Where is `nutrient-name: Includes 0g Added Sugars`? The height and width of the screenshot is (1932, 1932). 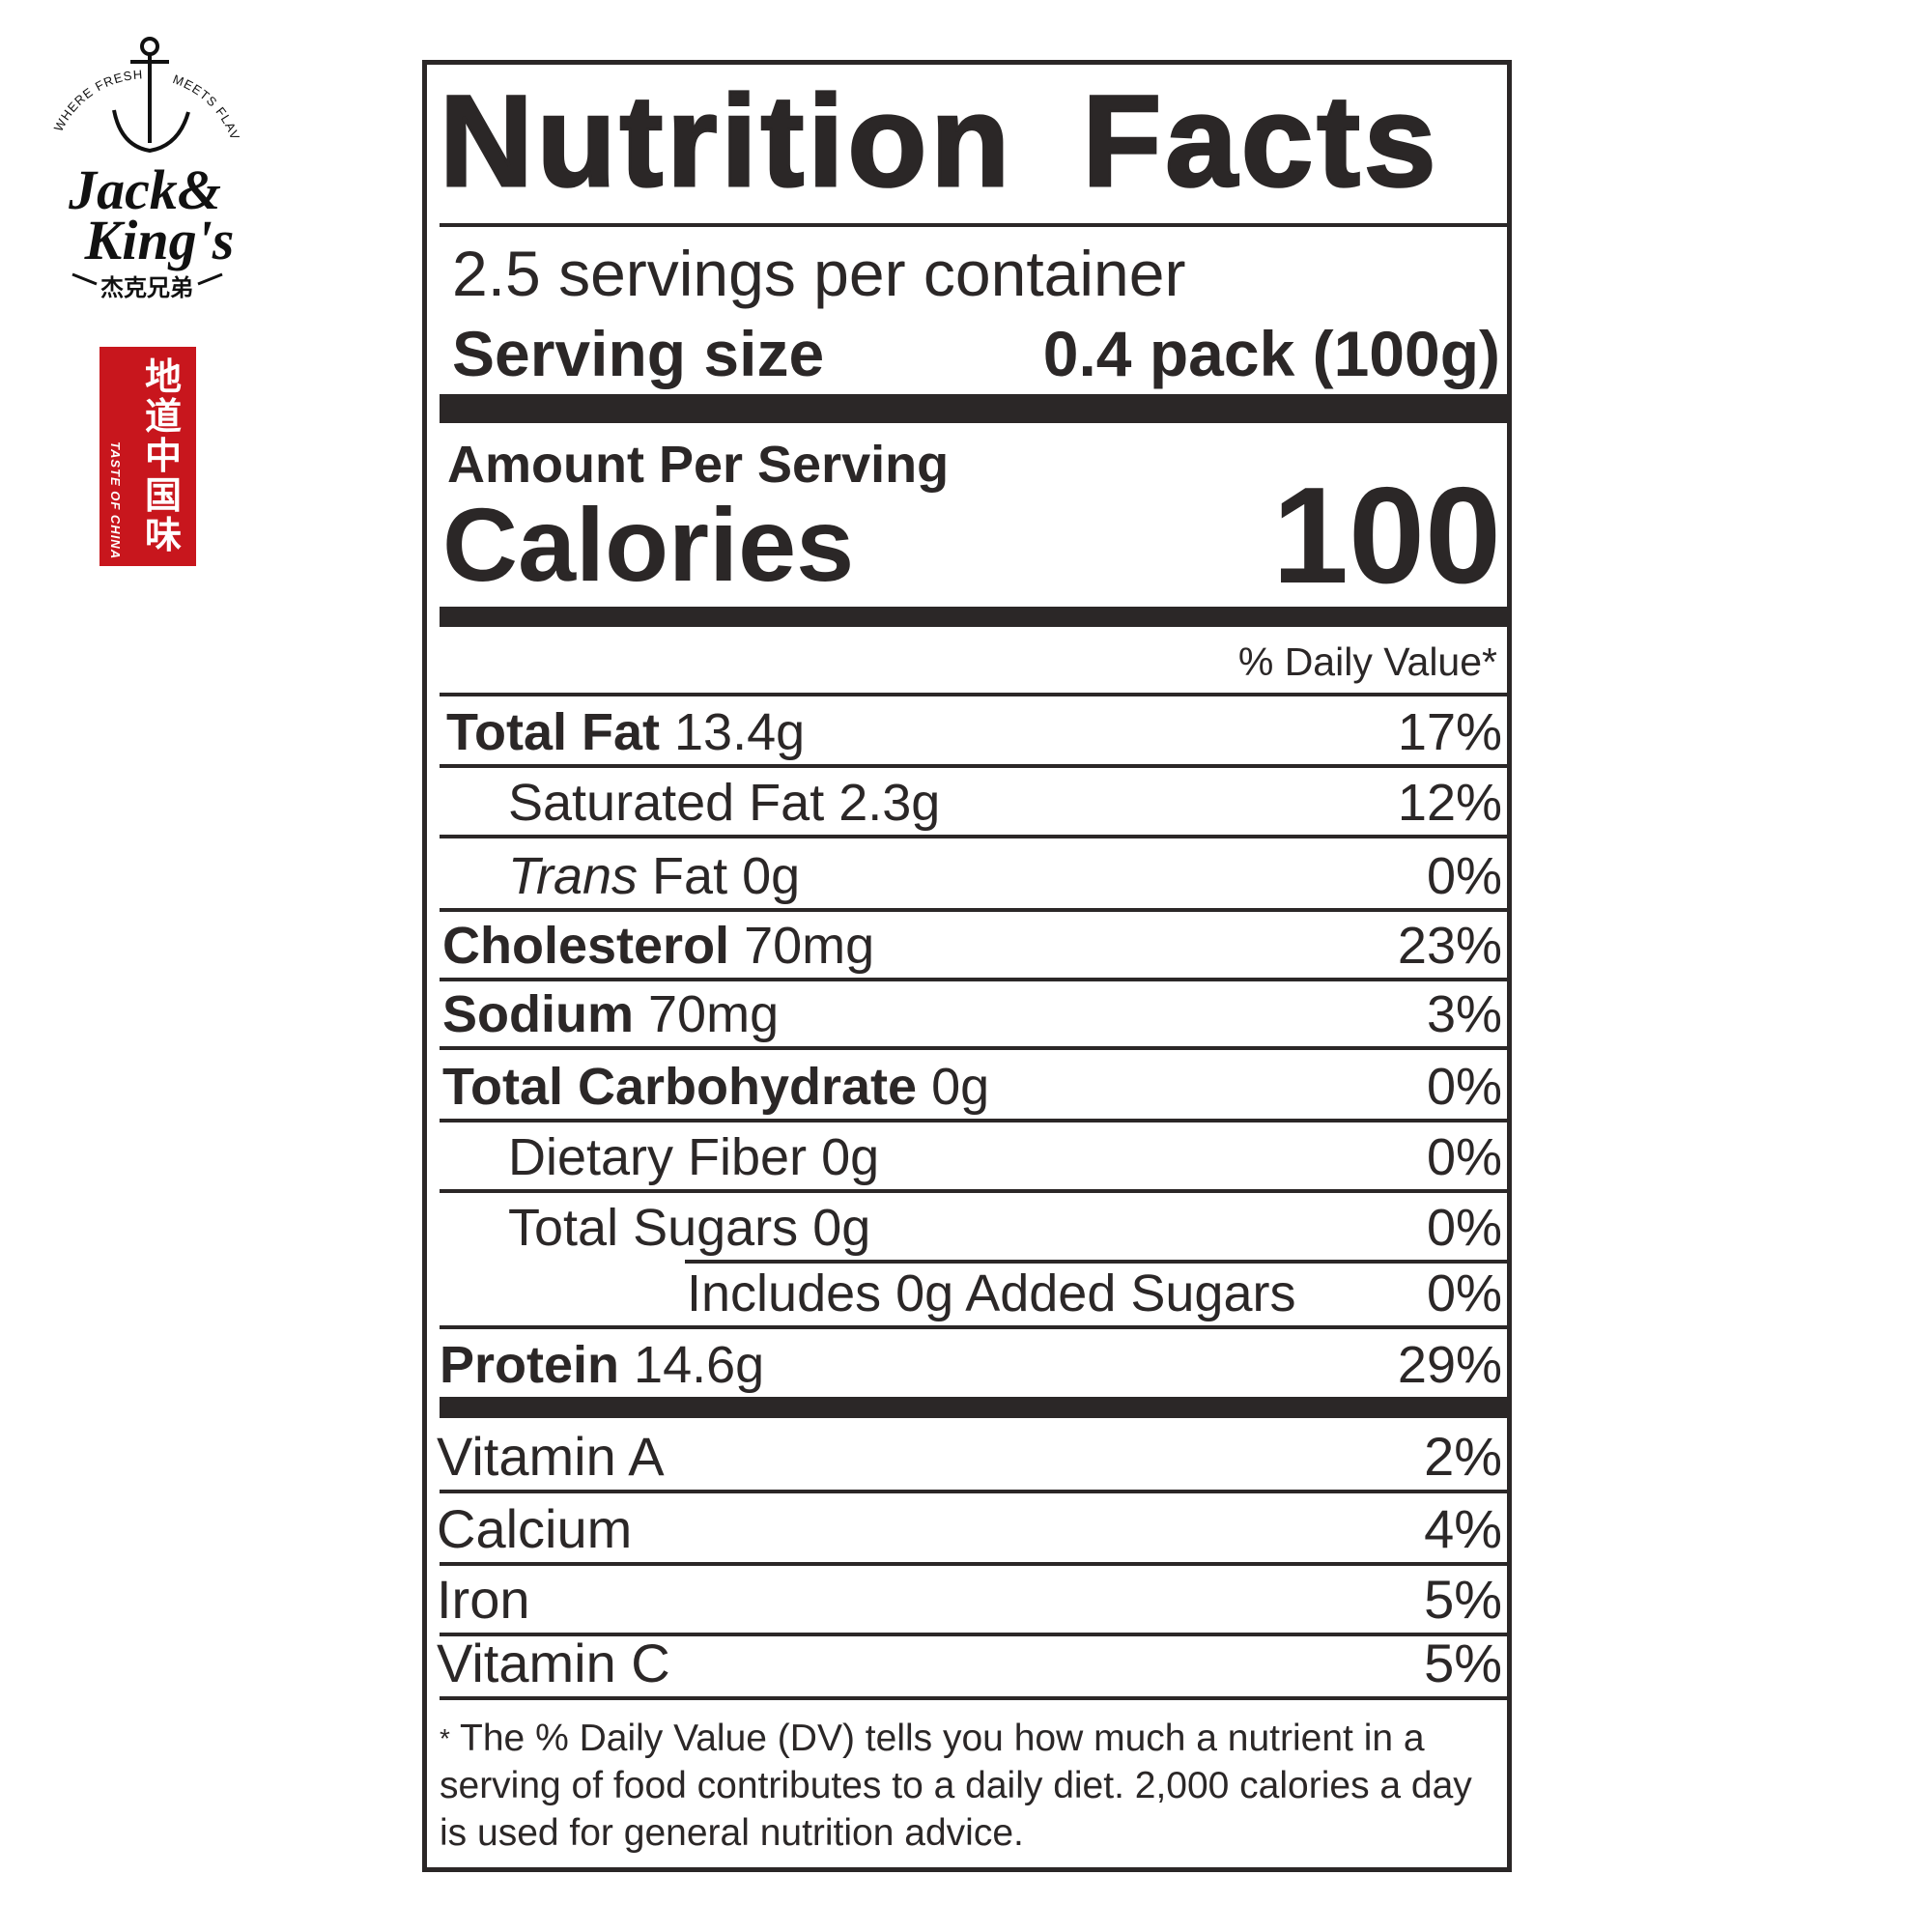 nutrient-name: Includes 0g Added Sugars is located at coordinates (992, 1293).